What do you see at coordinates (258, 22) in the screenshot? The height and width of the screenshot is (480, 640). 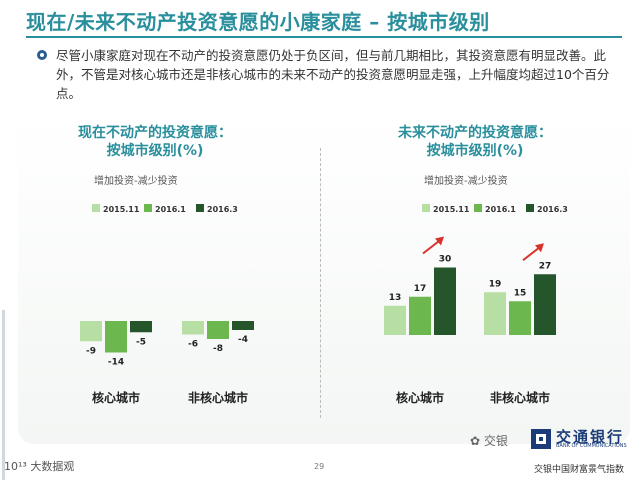 I see `page-title: 现在/未来不动产投资意愿的小康家庭 – 按城市级别` at bounding box center [258, 22].